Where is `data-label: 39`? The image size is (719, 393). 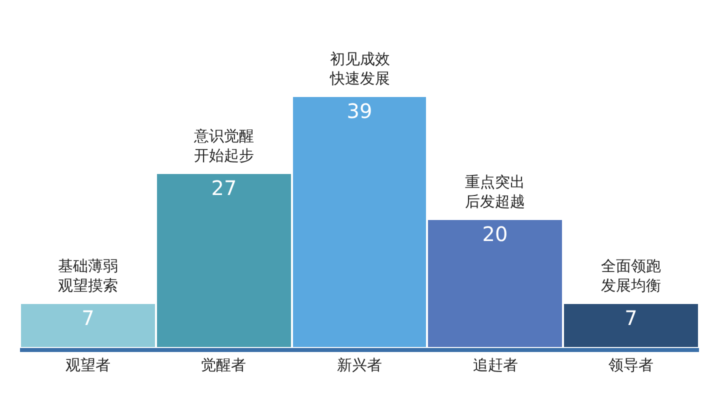
data-label: 39 is located at coordinates (359, 111).